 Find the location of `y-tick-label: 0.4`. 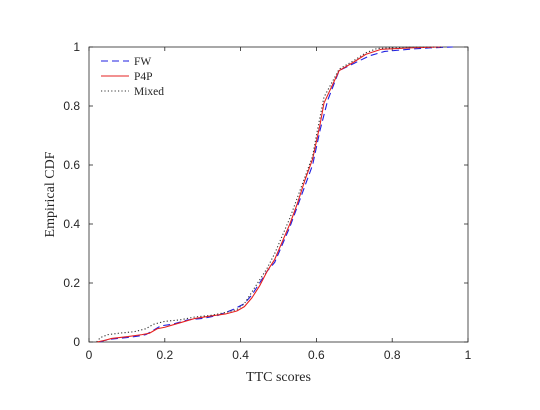

y-tick-label: 0.4 is located at coordinates (71, 224).